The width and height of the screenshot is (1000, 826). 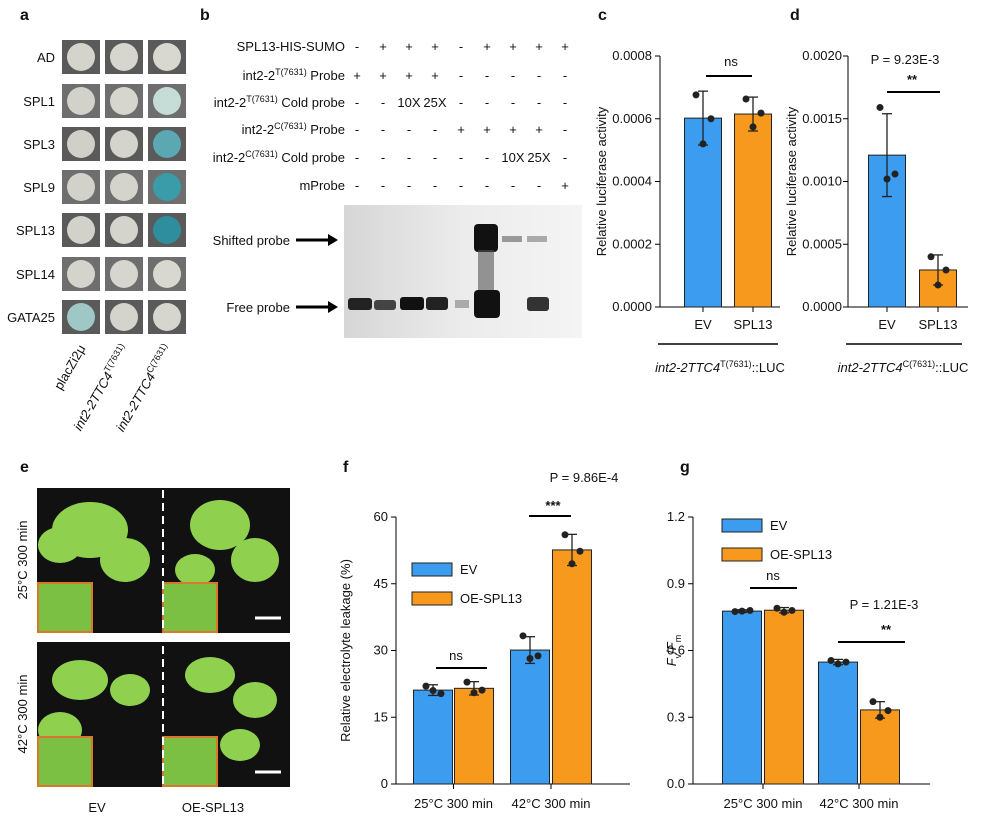 I want to click on lane-symbol: 25X, so click(x=434, y=102).